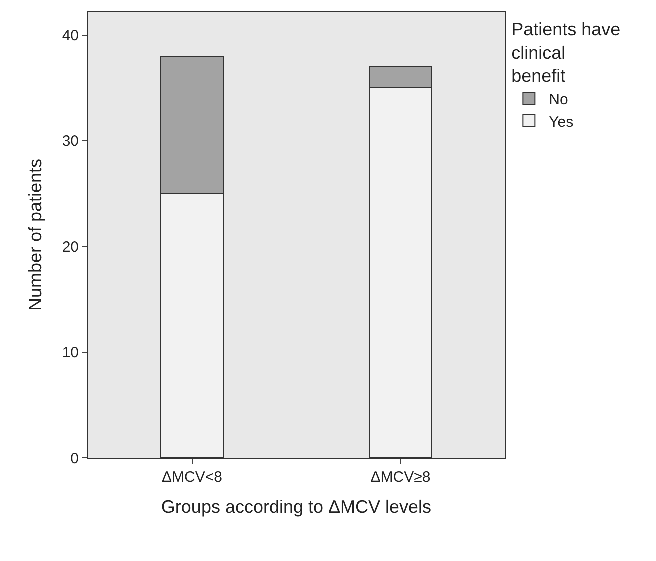 The height and width of the screenshot is (561, 656). Describe the element at coordinates (561, 122) in the screenshot. I see `legend-label: Yes` at that location.